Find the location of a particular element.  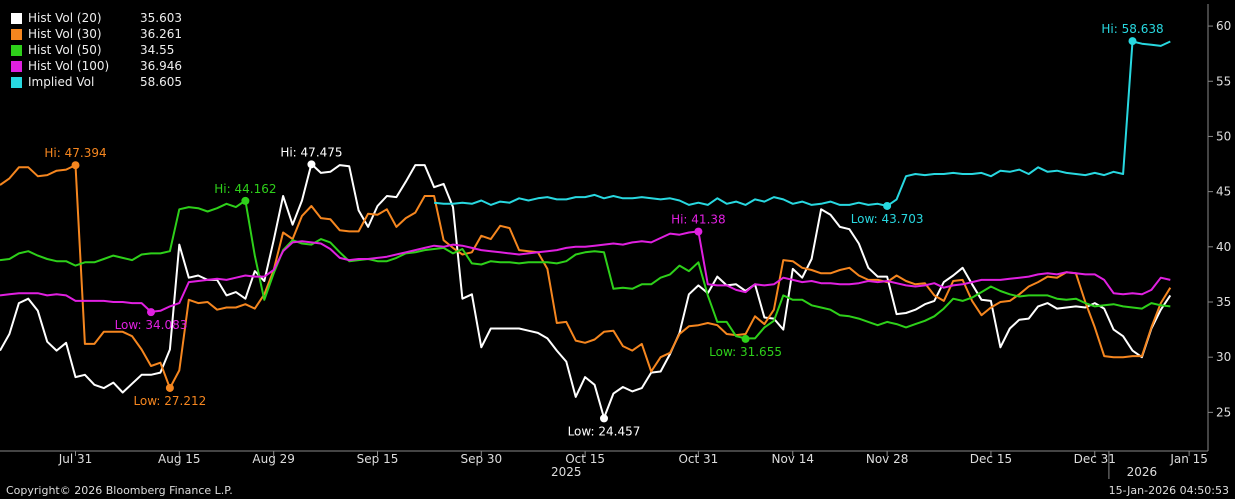

legend-item-hist-vol-20: Hist Vol (20) 35.603 is located at coordinates (96, 18).